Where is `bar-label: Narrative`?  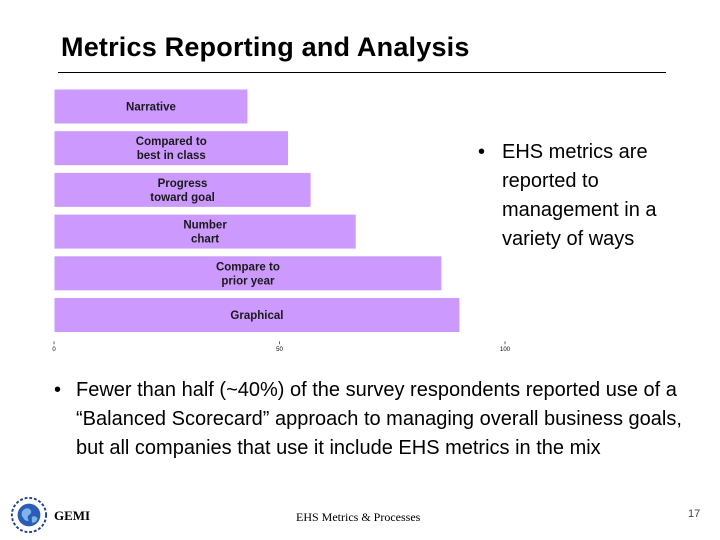
bar-label: Narrative is located at coordinates (151, 108).